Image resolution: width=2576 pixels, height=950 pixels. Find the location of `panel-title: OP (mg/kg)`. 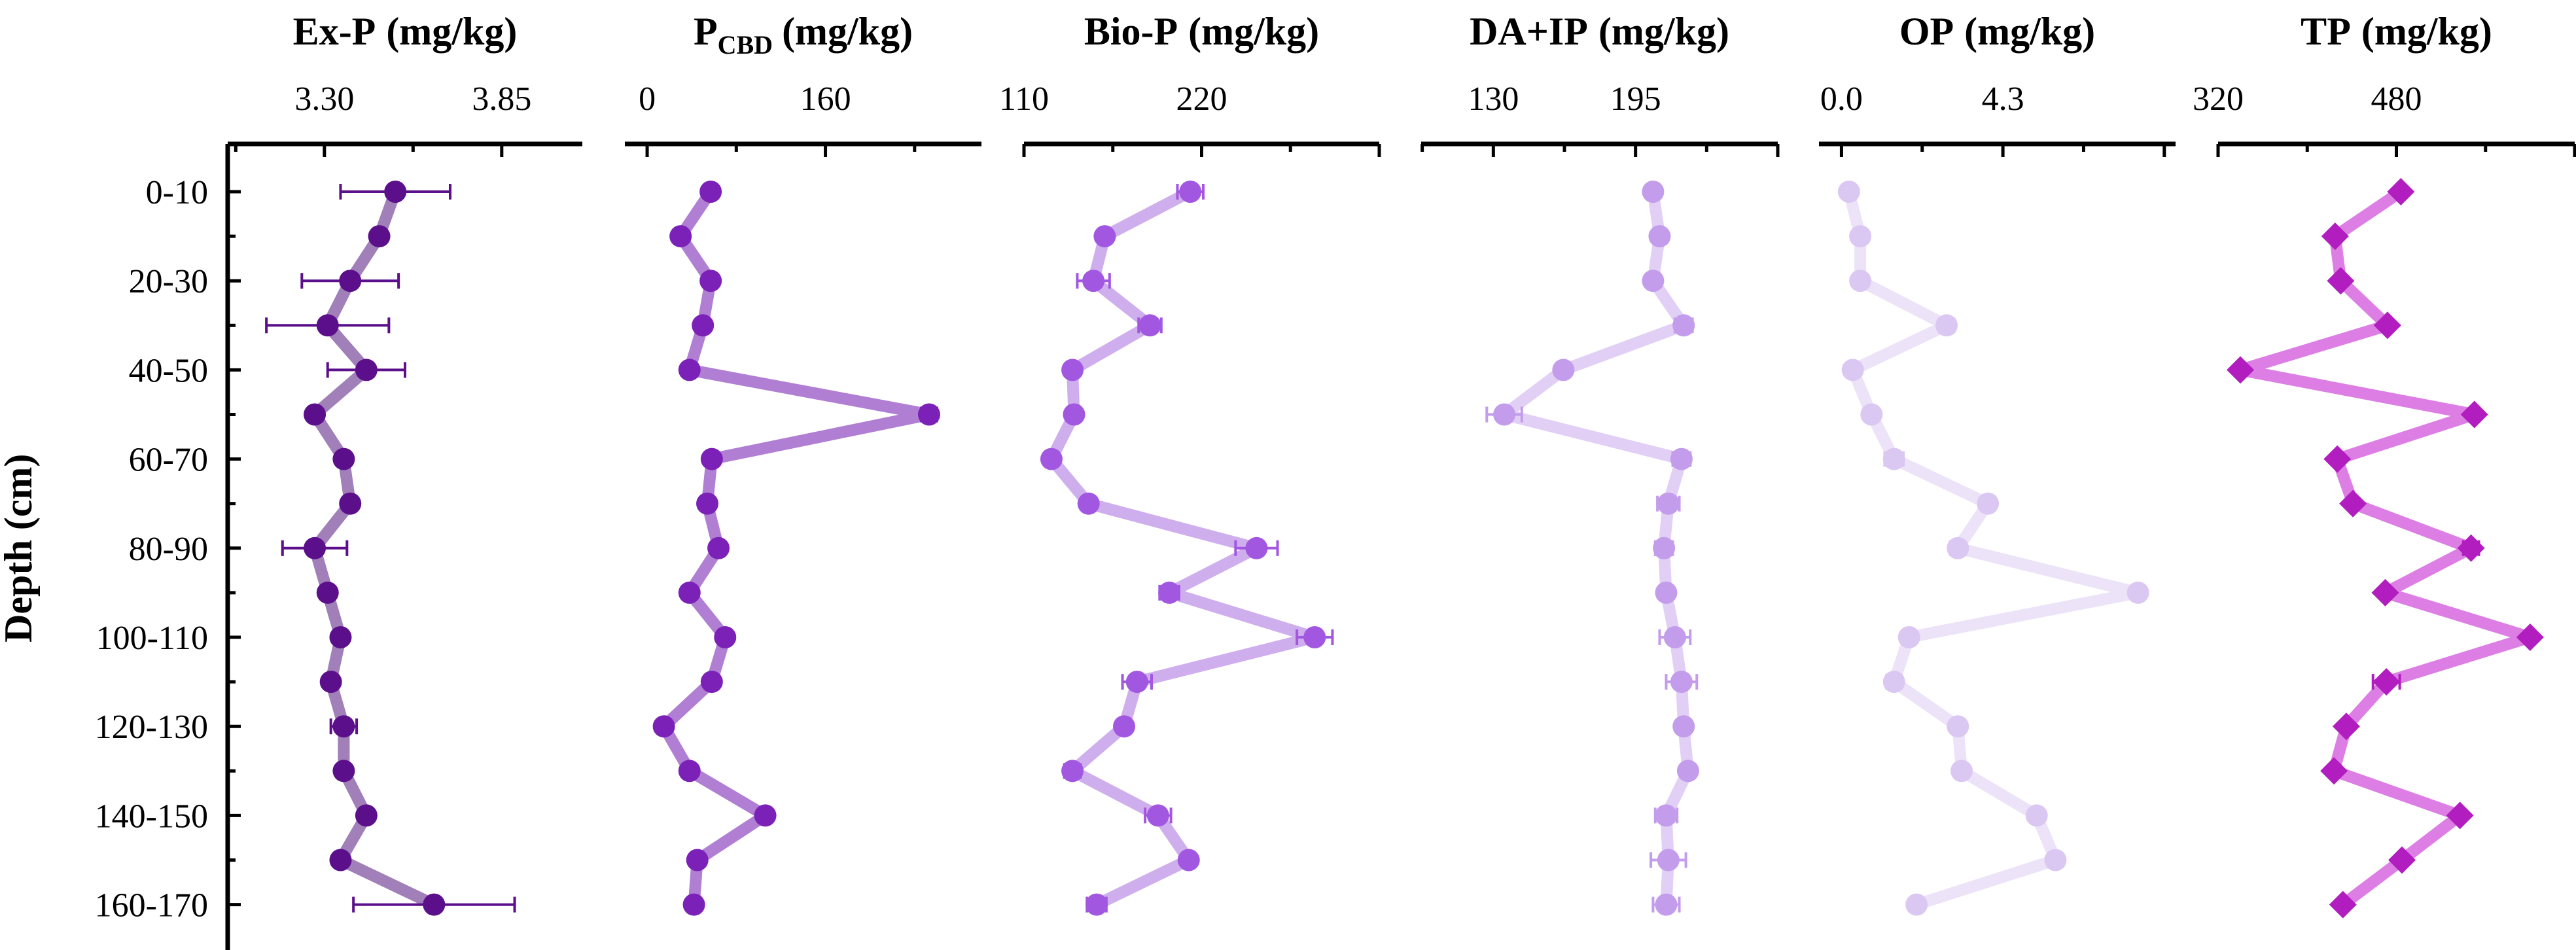

panel-title: OP (mg/kg) is located at coordinates (1997, 31).